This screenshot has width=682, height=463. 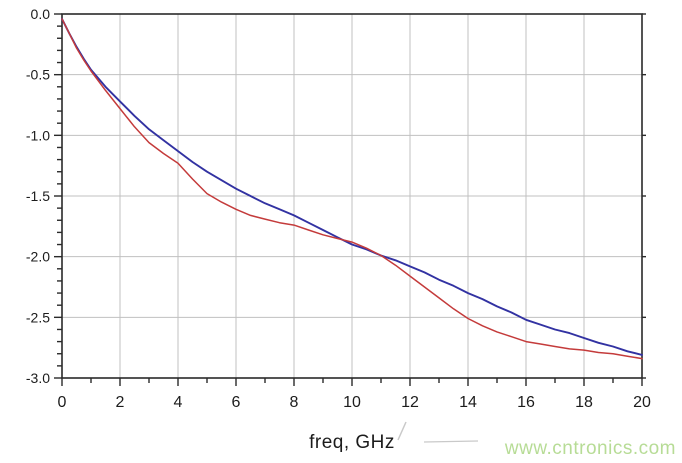 I want to click on x-tick-label: 14, so click(x=468, y=402).